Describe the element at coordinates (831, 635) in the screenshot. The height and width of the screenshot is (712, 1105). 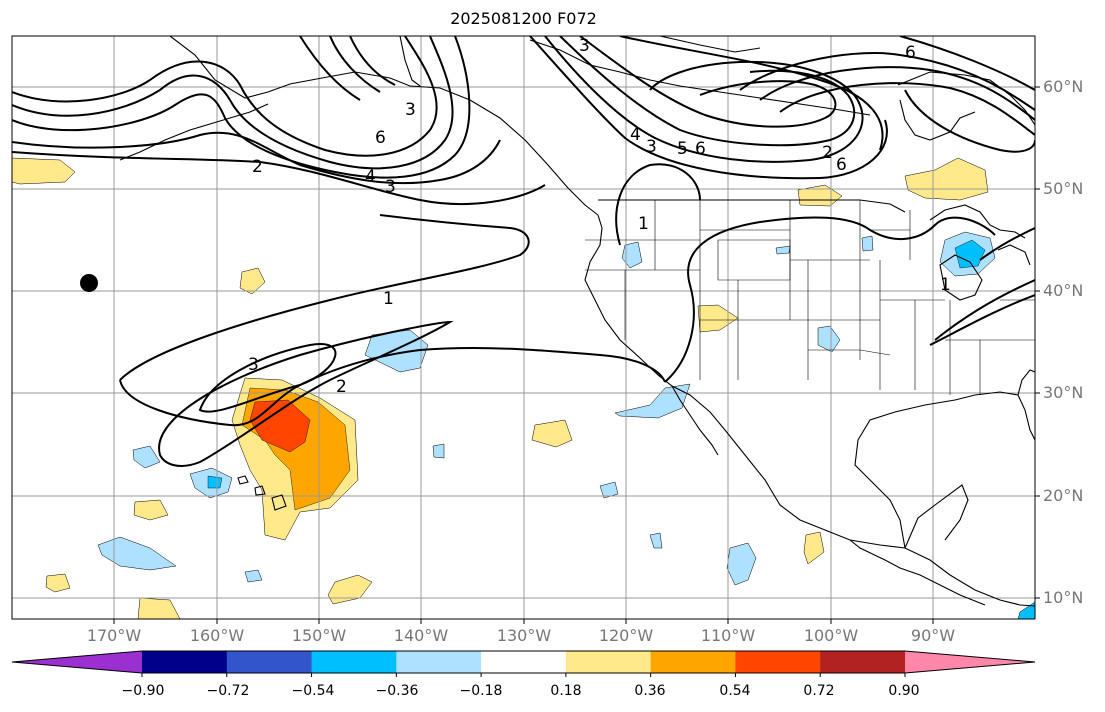
I see `lon-label: 100°W` at that location.